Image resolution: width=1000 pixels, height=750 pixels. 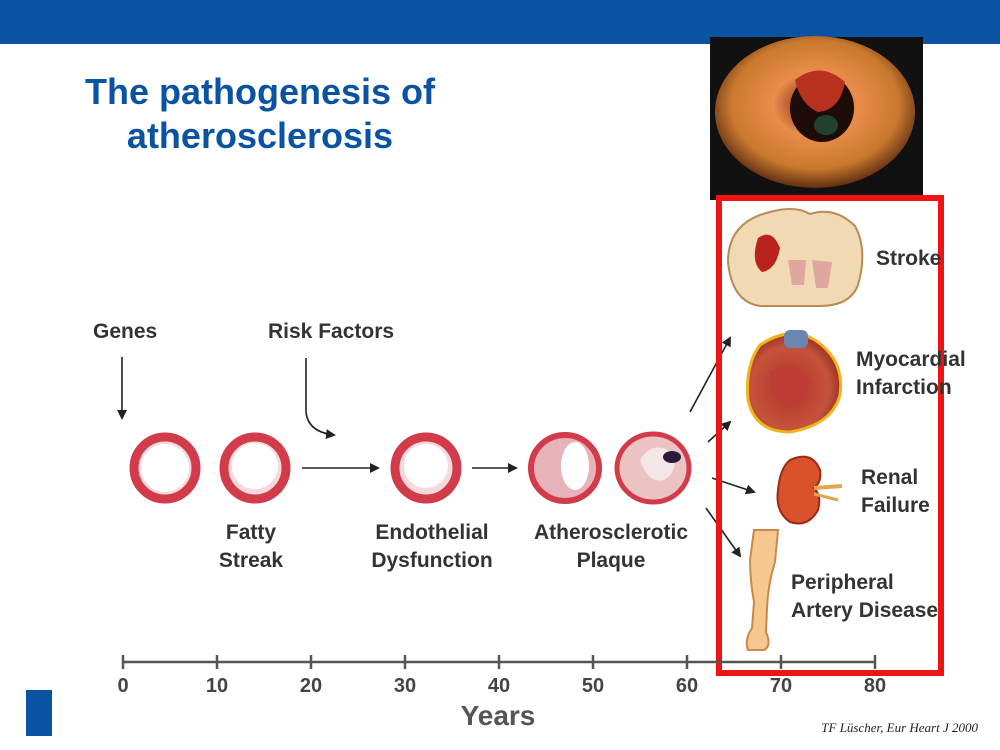 I want to click on arrow-to-pad, so click(x=723, y=532).